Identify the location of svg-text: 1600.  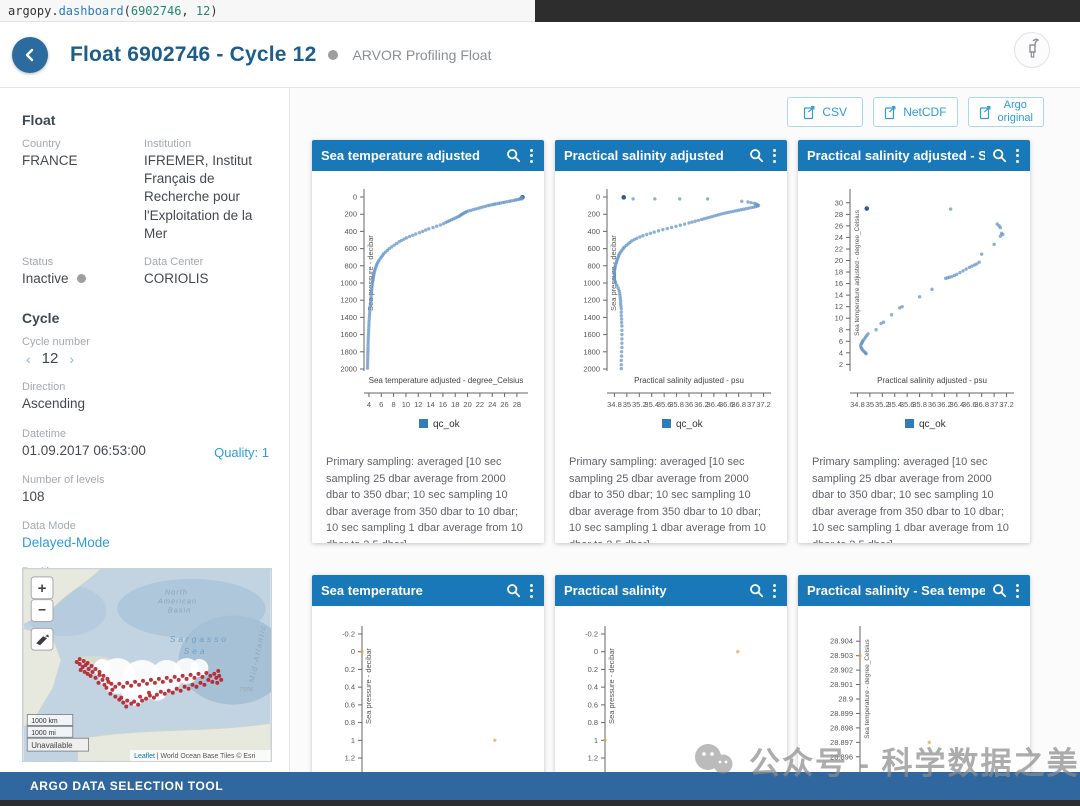
(591, 334).